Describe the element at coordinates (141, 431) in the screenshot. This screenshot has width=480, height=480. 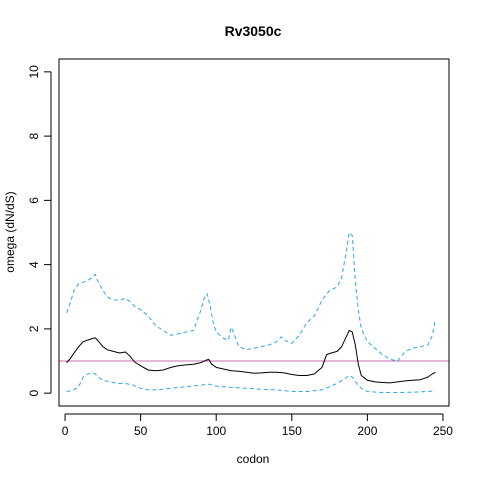
I see `x-tick-label: 50` at that location.